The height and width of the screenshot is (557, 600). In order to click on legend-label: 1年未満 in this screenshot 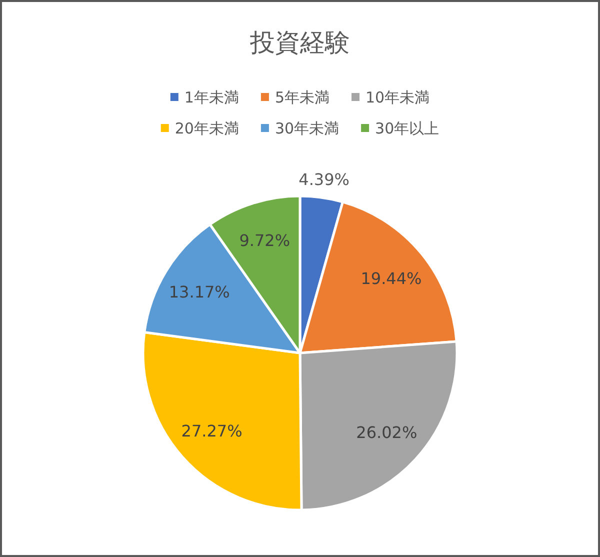, I will do `click(211, 97)`.